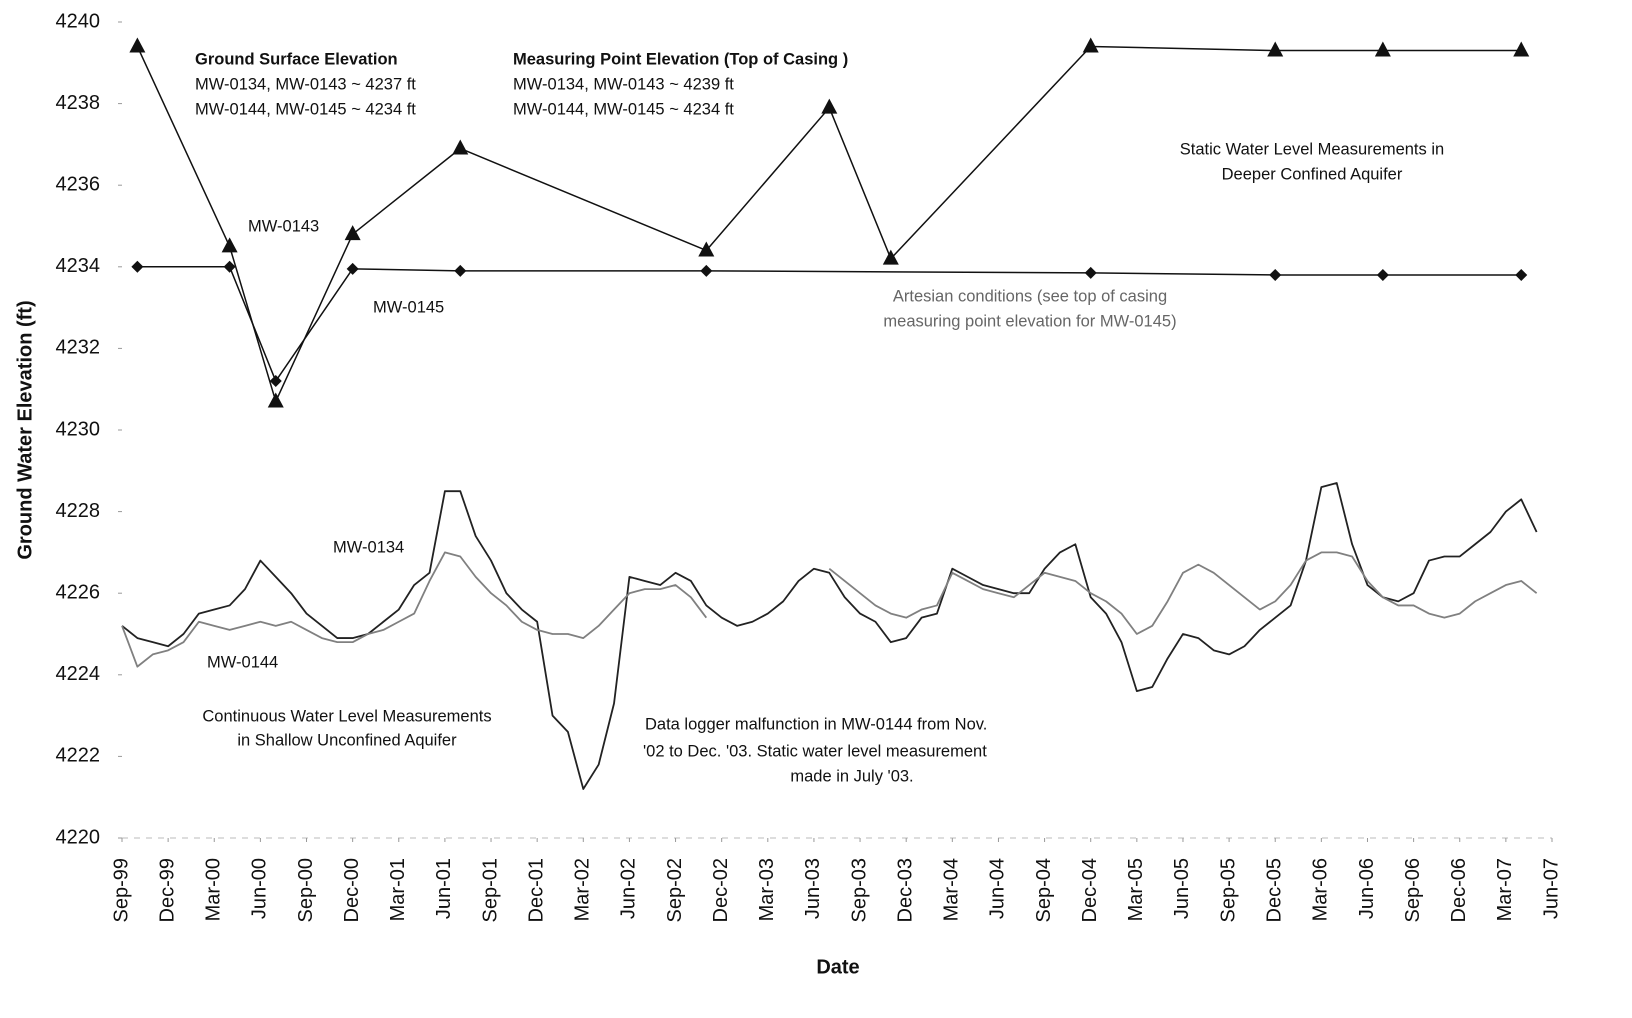 Image resolution: width=1632 pixels, height=1018 pixels. Describe the element at coordinates (1413, 890) in the screenshot. I see `x-tick-label: Sep-06` at that location.